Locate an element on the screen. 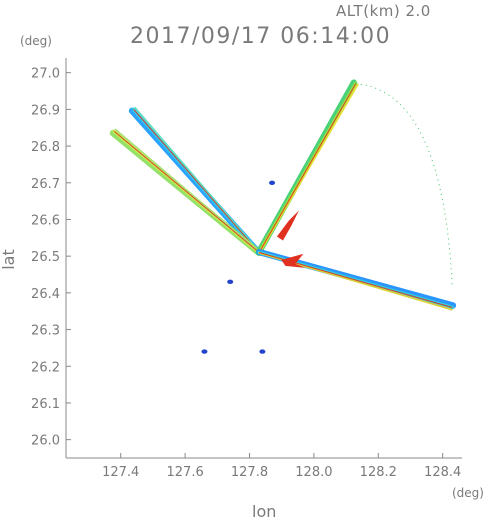 Image resolution: width=491 pixels, height=521 pixels. y-tick-label: 26.8 is located at coordinates (45, 147).